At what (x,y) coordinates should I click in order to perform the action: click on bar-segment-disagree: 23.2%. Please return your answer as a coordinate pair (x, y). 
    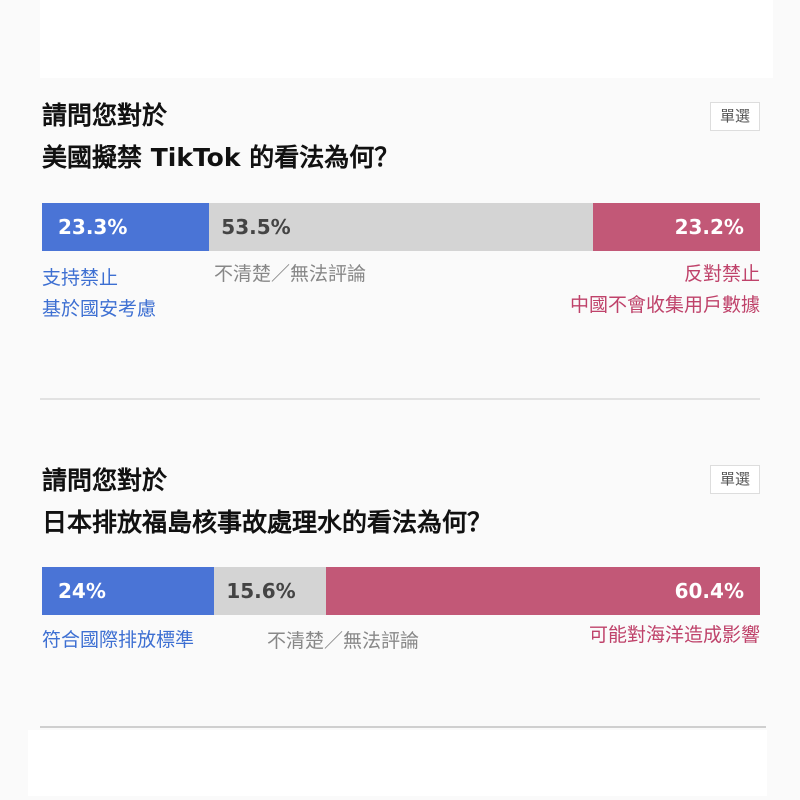
    Looking at the image, I should click on (676, 227).